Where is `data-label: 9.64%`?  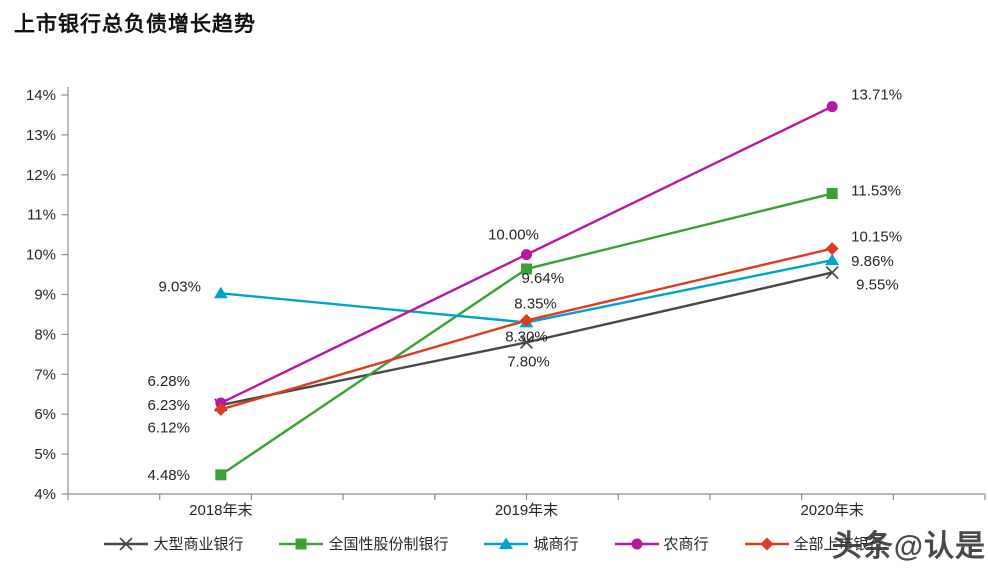 data-label: 9.64% is located at coordinates (543, 278).